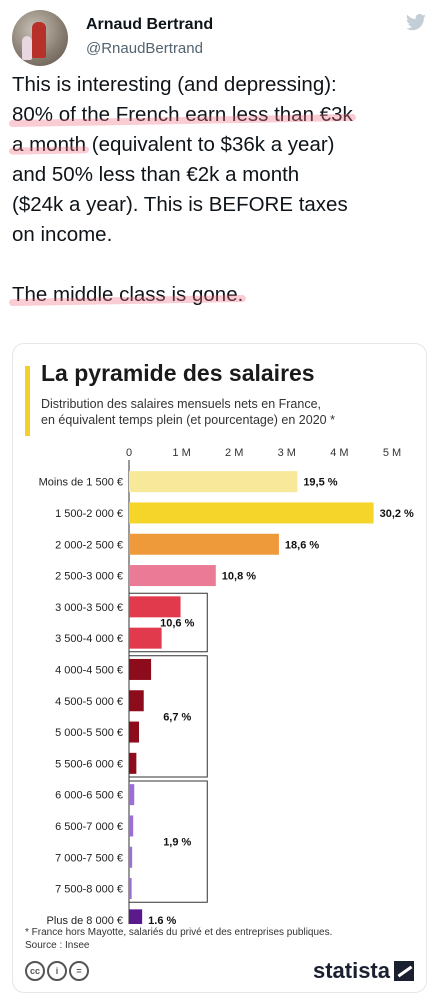 The image size is (439, 1000). I want to click on tweet-line-6: on income., so click(62, 234).